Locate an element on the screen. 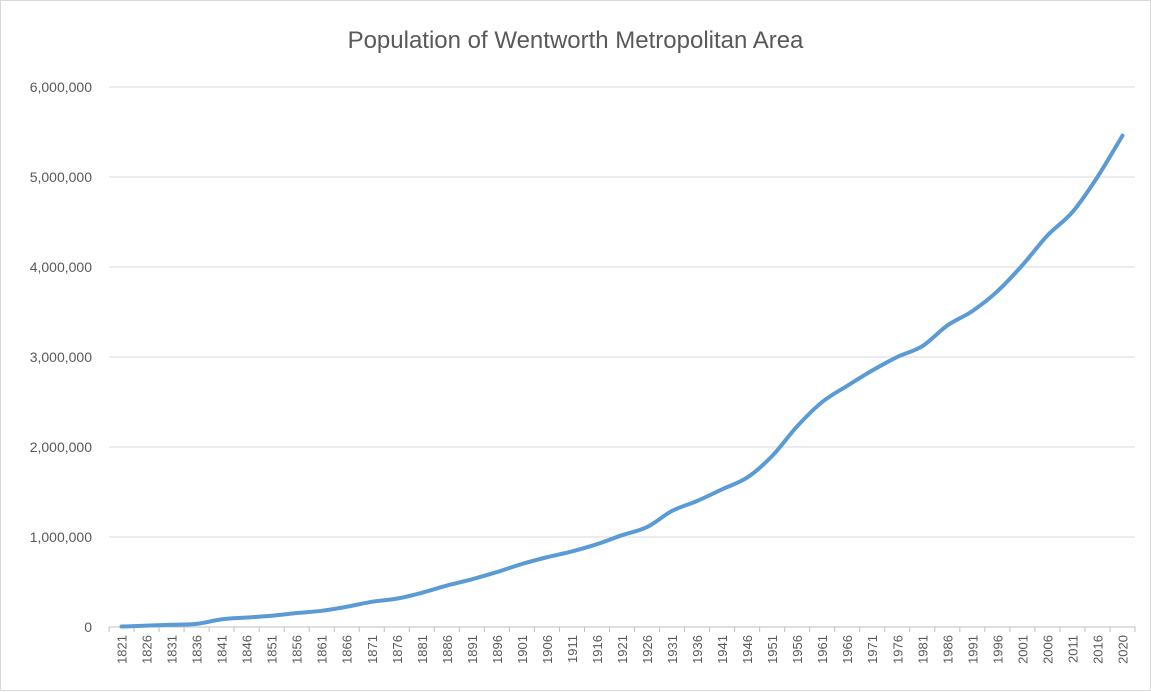 This screenshot has width=1151, height=692. x-tick-label: 1906 is located at coordinates (547, 649).